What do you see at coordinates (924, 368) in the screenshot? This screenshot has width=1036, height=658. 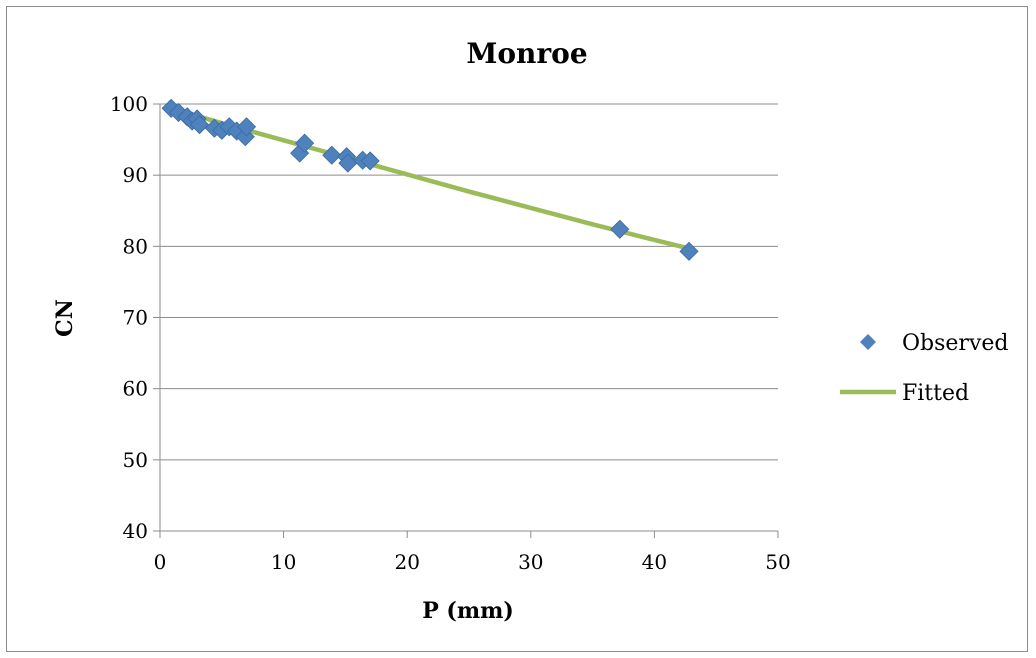 I see `legend: Observed Fitted` at bounding box center [924, 368].